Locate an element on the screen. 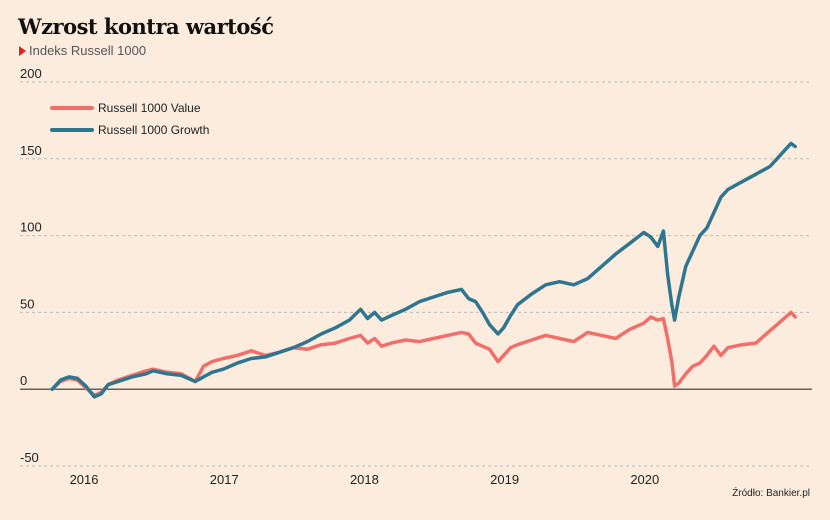 Image resolution: width=830 pixels, height=520 pixels. red-triangle-icon is located at coordinates (22, 50).